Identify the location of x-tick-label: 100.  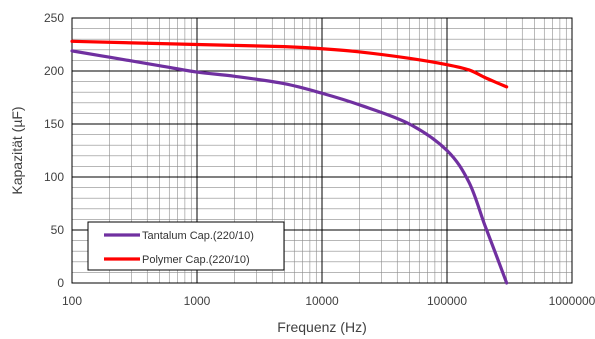
(72, 301).